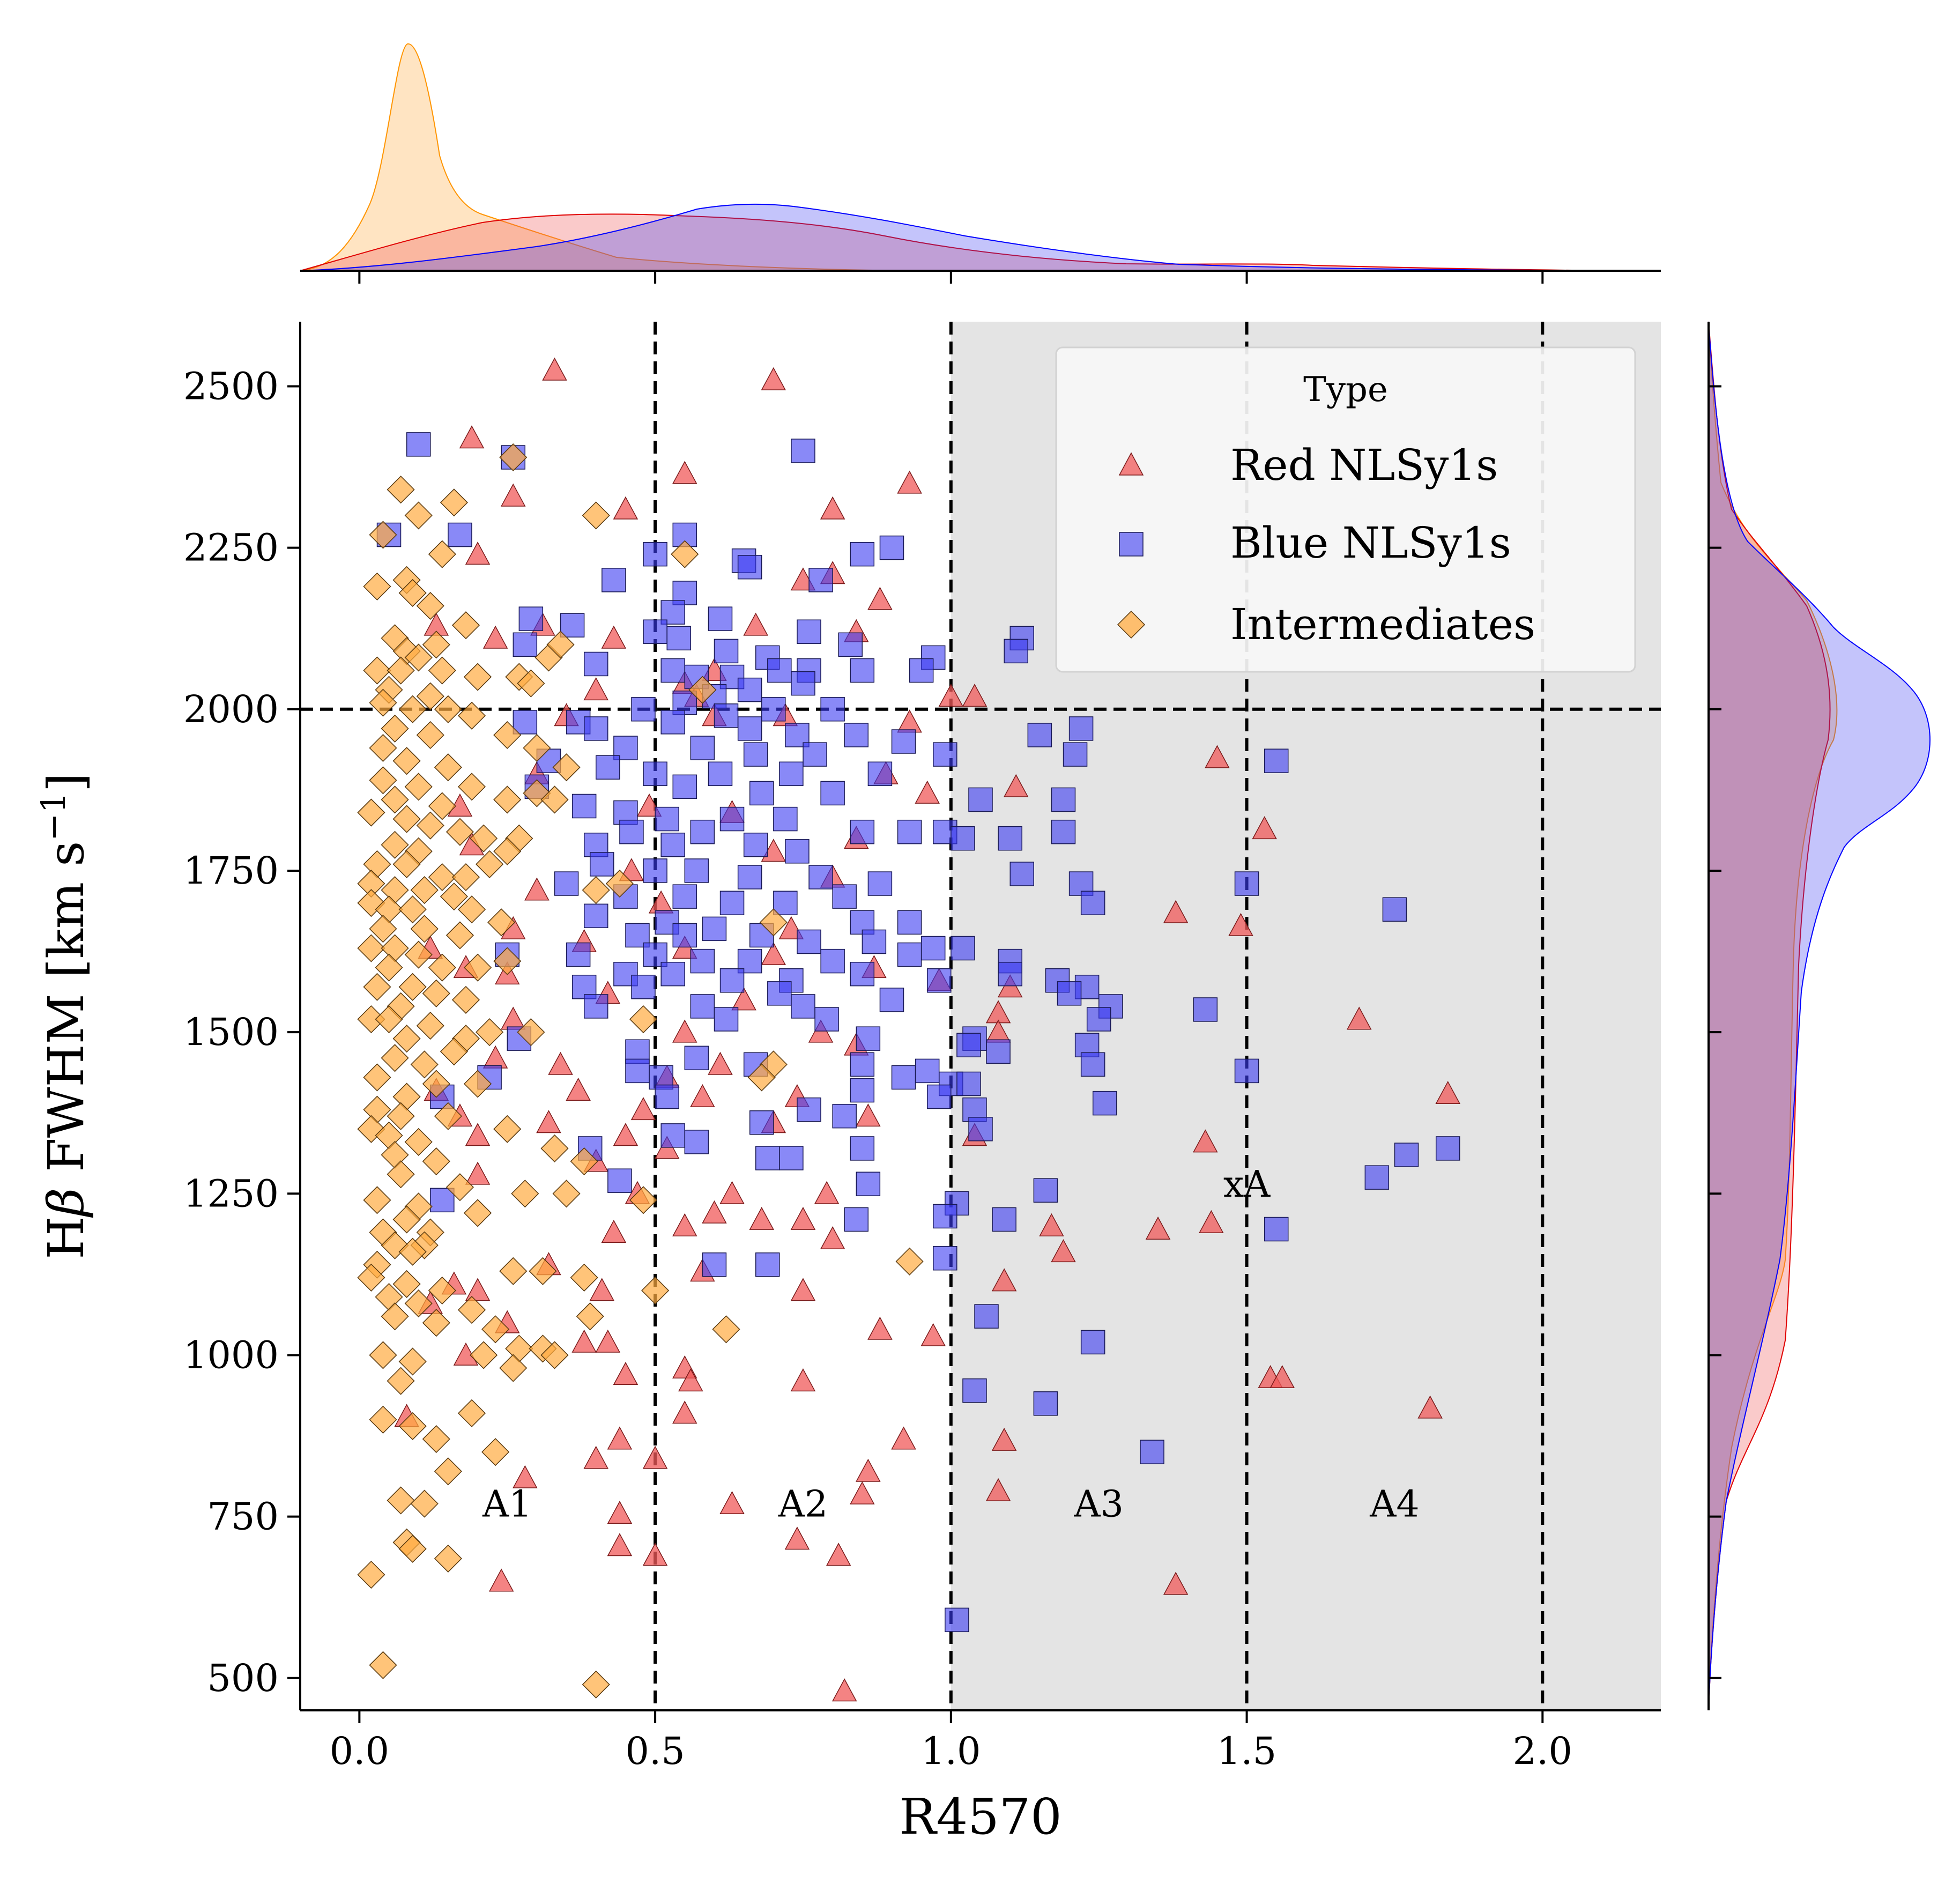 The height and width of the screenshot is (1898, 1960). What do you see at coordinates (1364, 465) in the screenshot?
I see `legend-label-red: Red NLSy1s` at bounding box center [1364, 465].